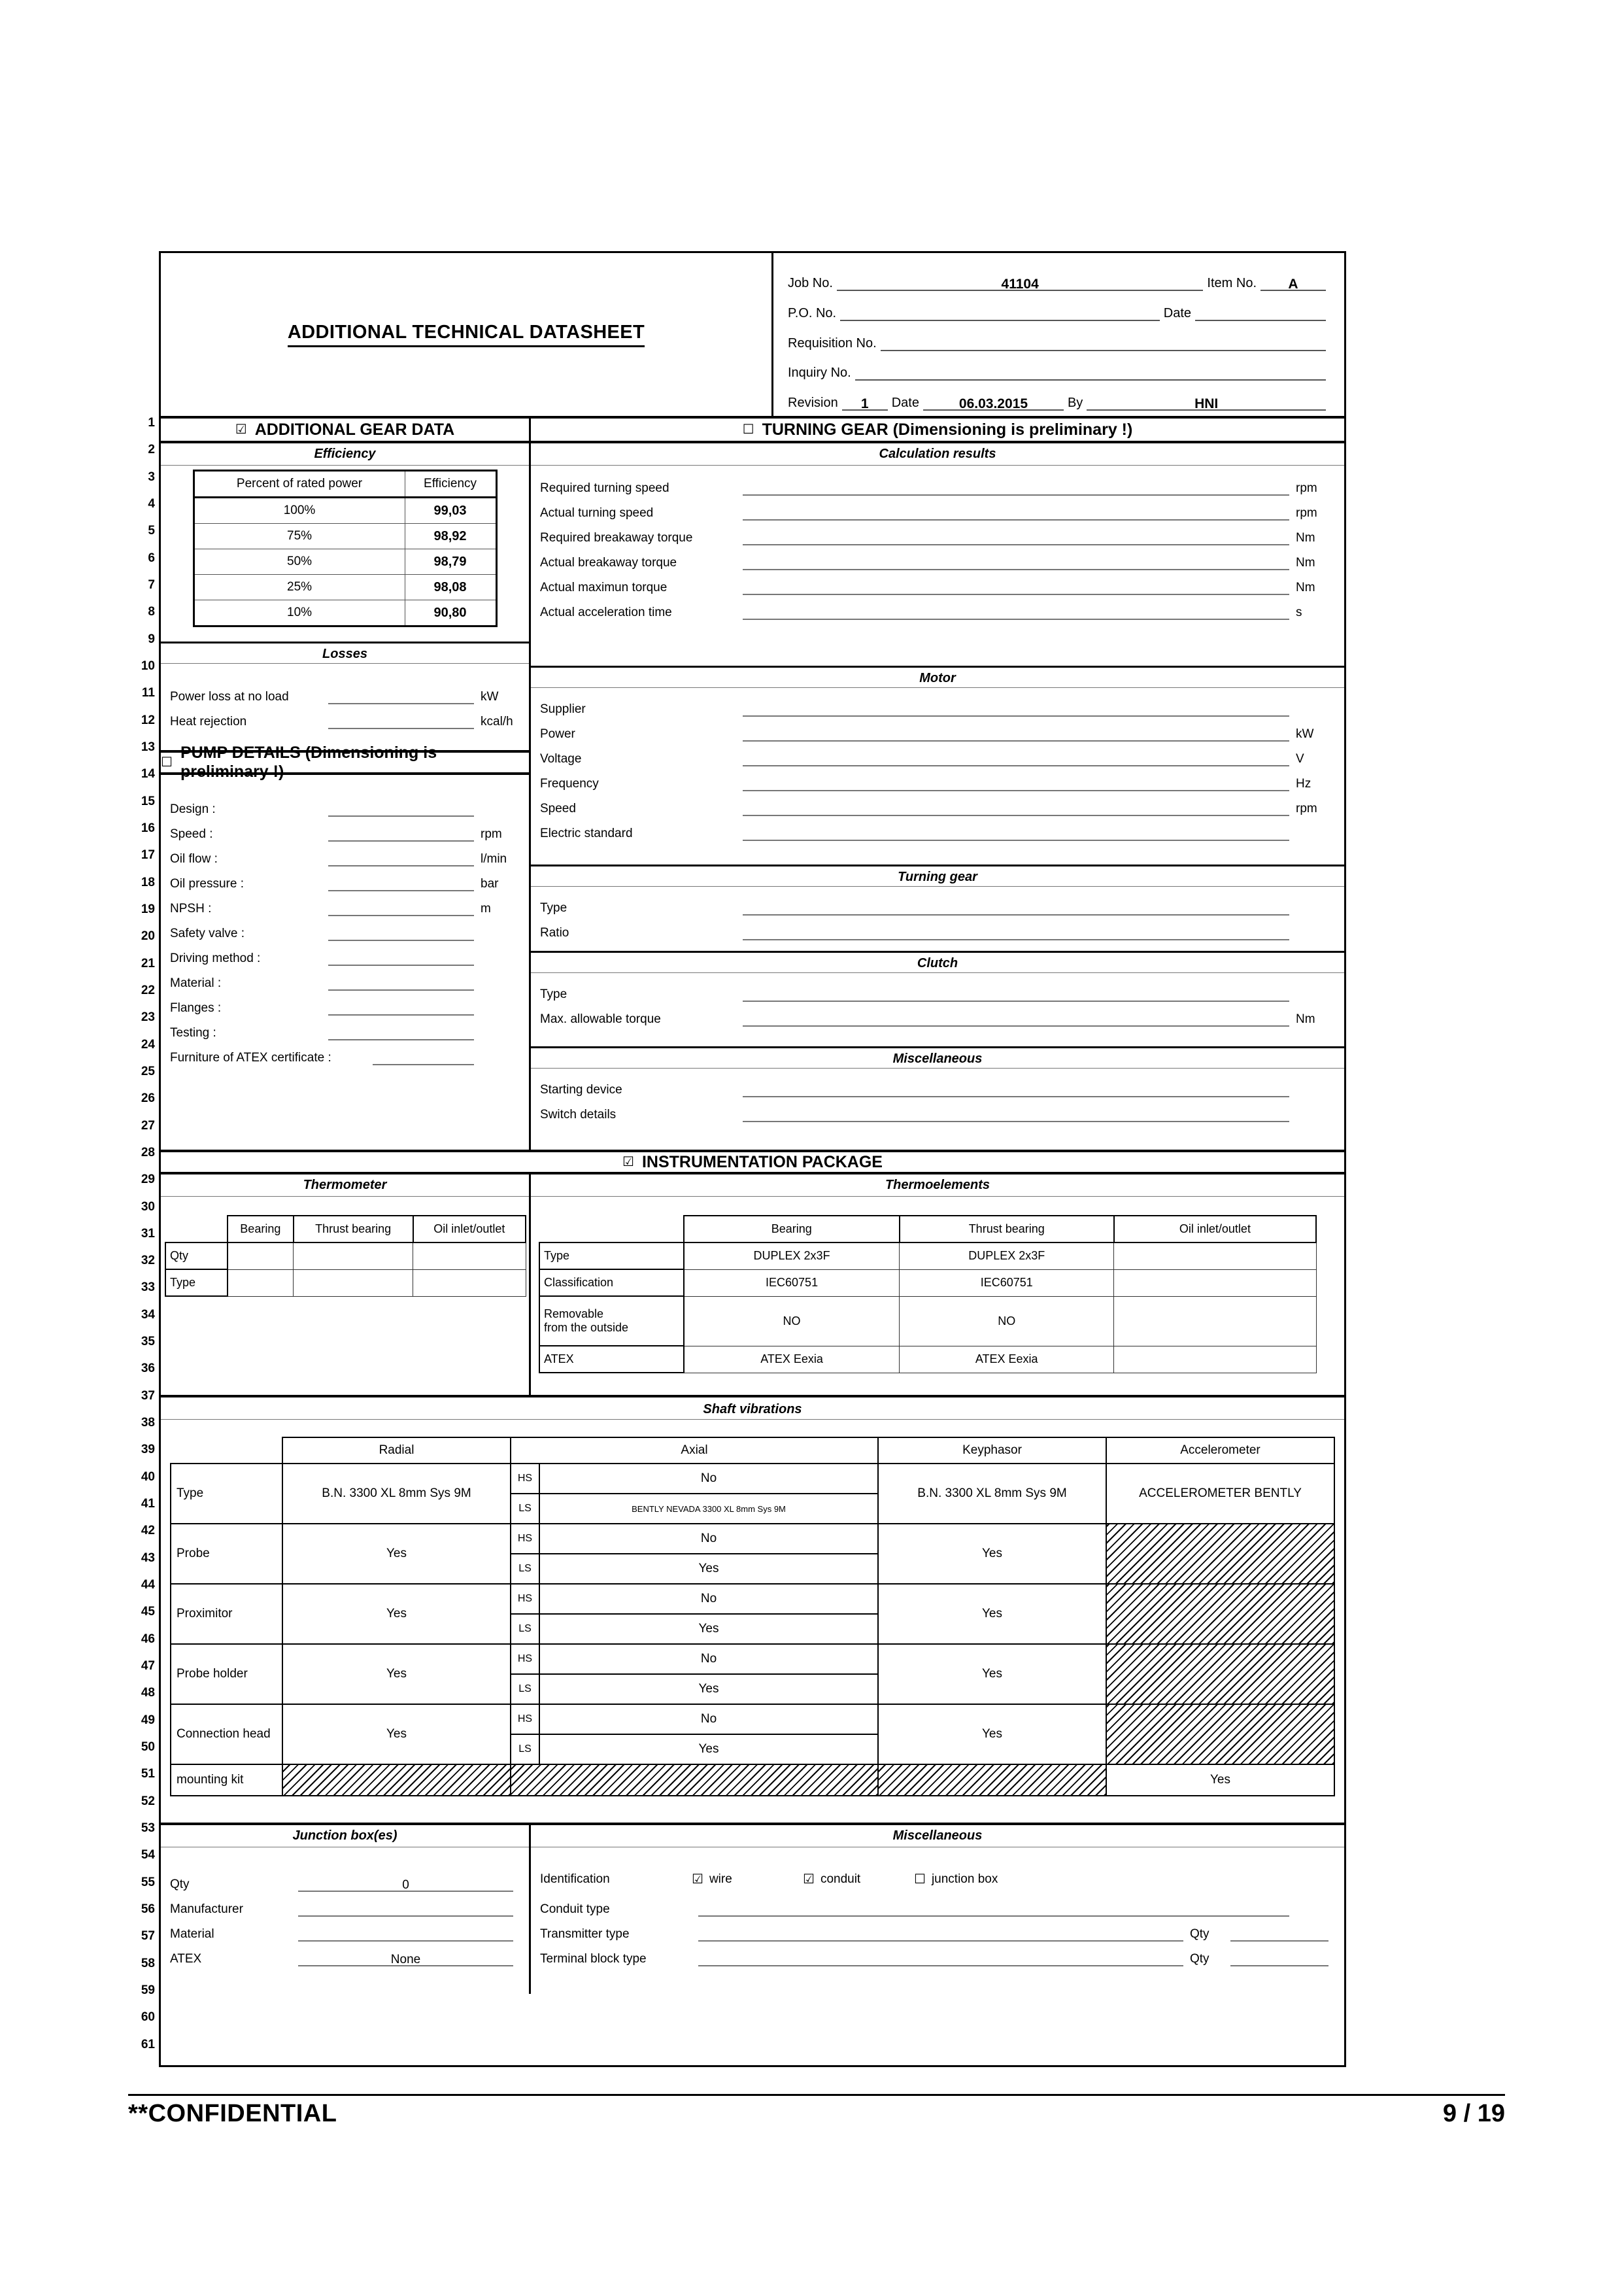 The width and height of the screenshot is (1624, 2296). I want to click on vibration-accelerometer: ACCELEROMETER BENTLY, so click(1220, 1493).